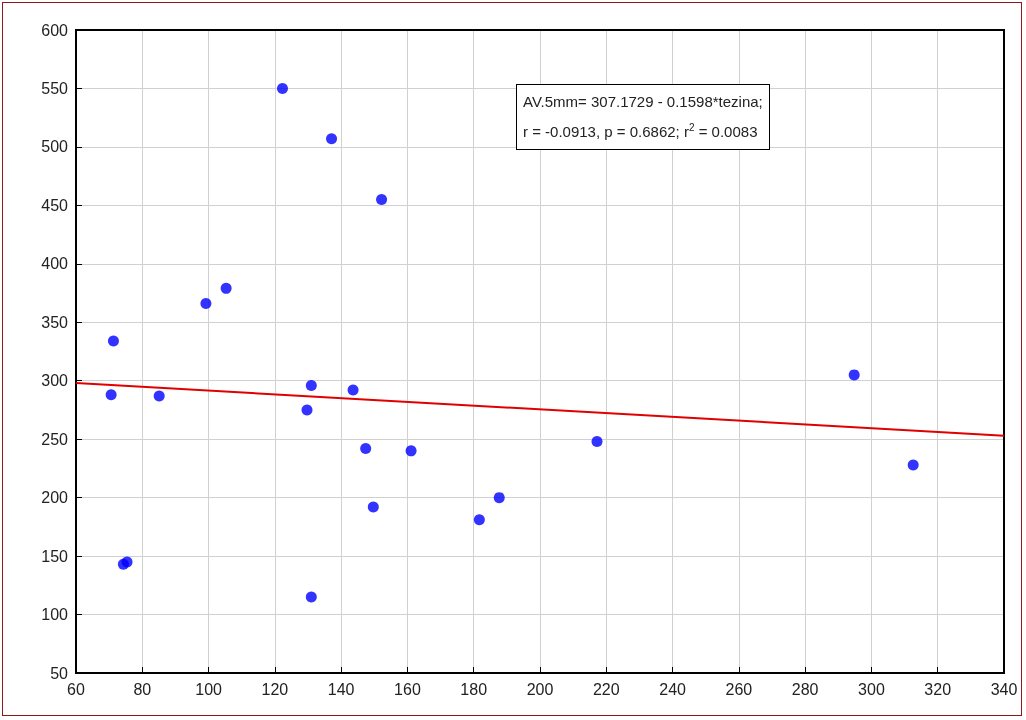 This screenshot has width=1026, height=720. I want to click on x-tick-label: 100, so click(209, 689).